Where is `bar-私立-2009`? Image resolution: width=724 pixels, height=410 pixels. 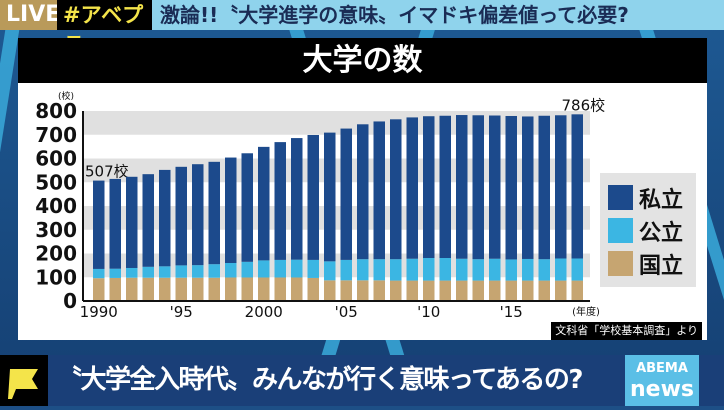 bar-私立-2009 is located at coordinates (412, 188).